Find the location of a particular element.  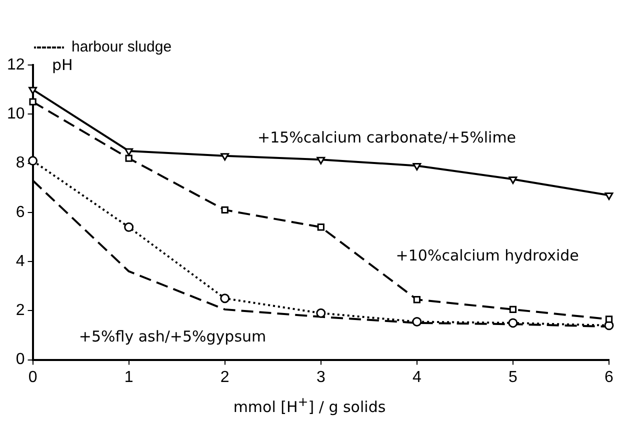

x-tick-label: 1 is located at coordinates (129, 377).